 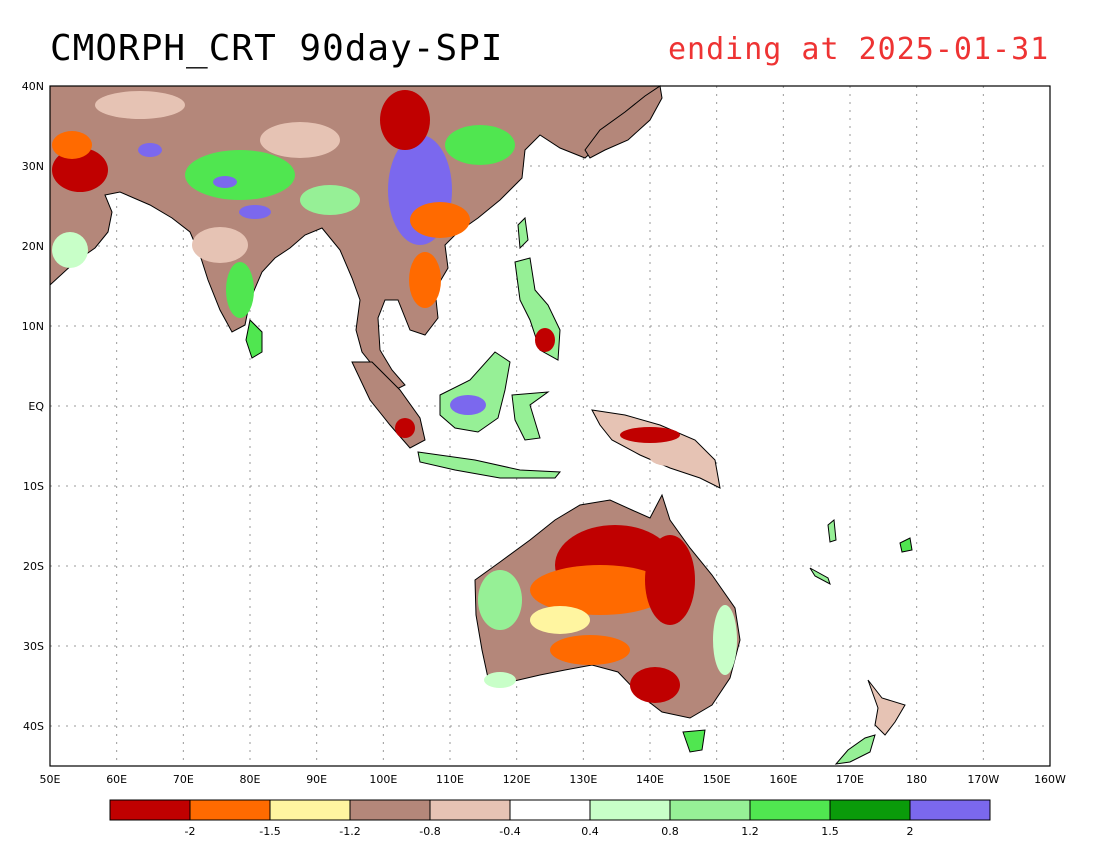 What do you see at coordinates (277, 48) in the screenshot?
I see `map-title: CMORPH_CRT 90day-SPI` at bounding box center [277, 48].